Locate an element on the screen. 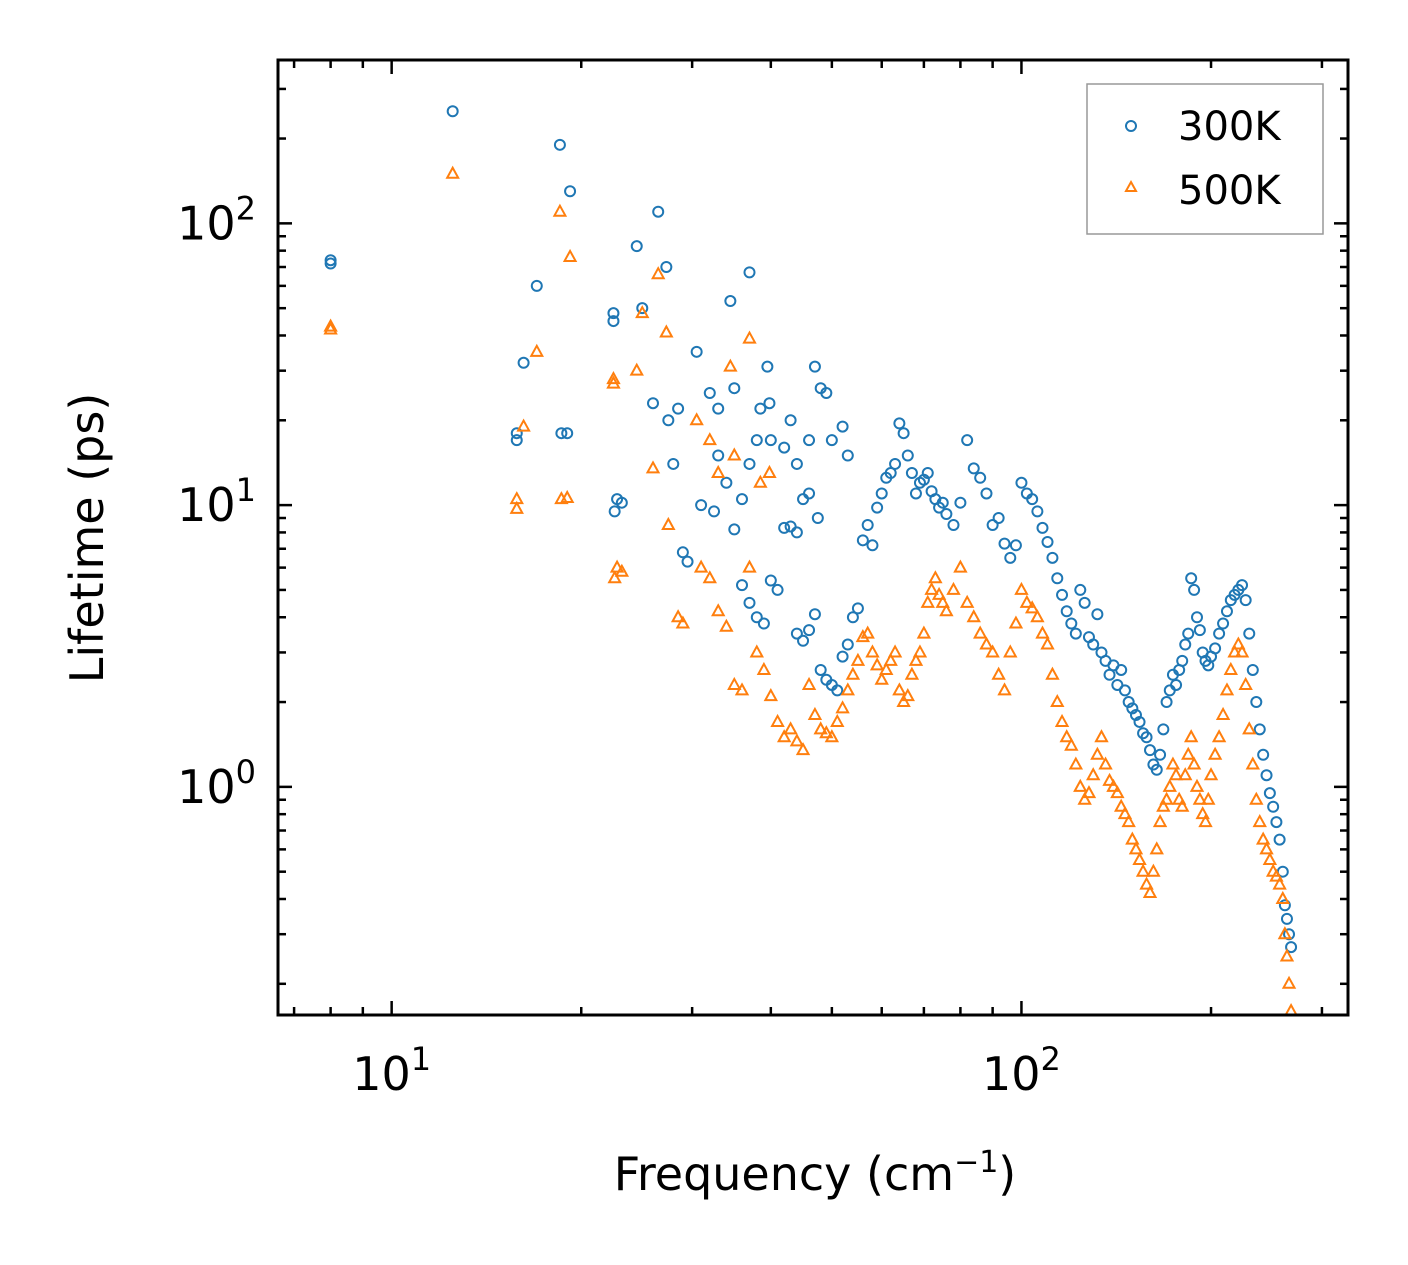 The height and width of the screenshot is (1265, 1408). legend: 300K 500K is located at coordinates (1205, 159).